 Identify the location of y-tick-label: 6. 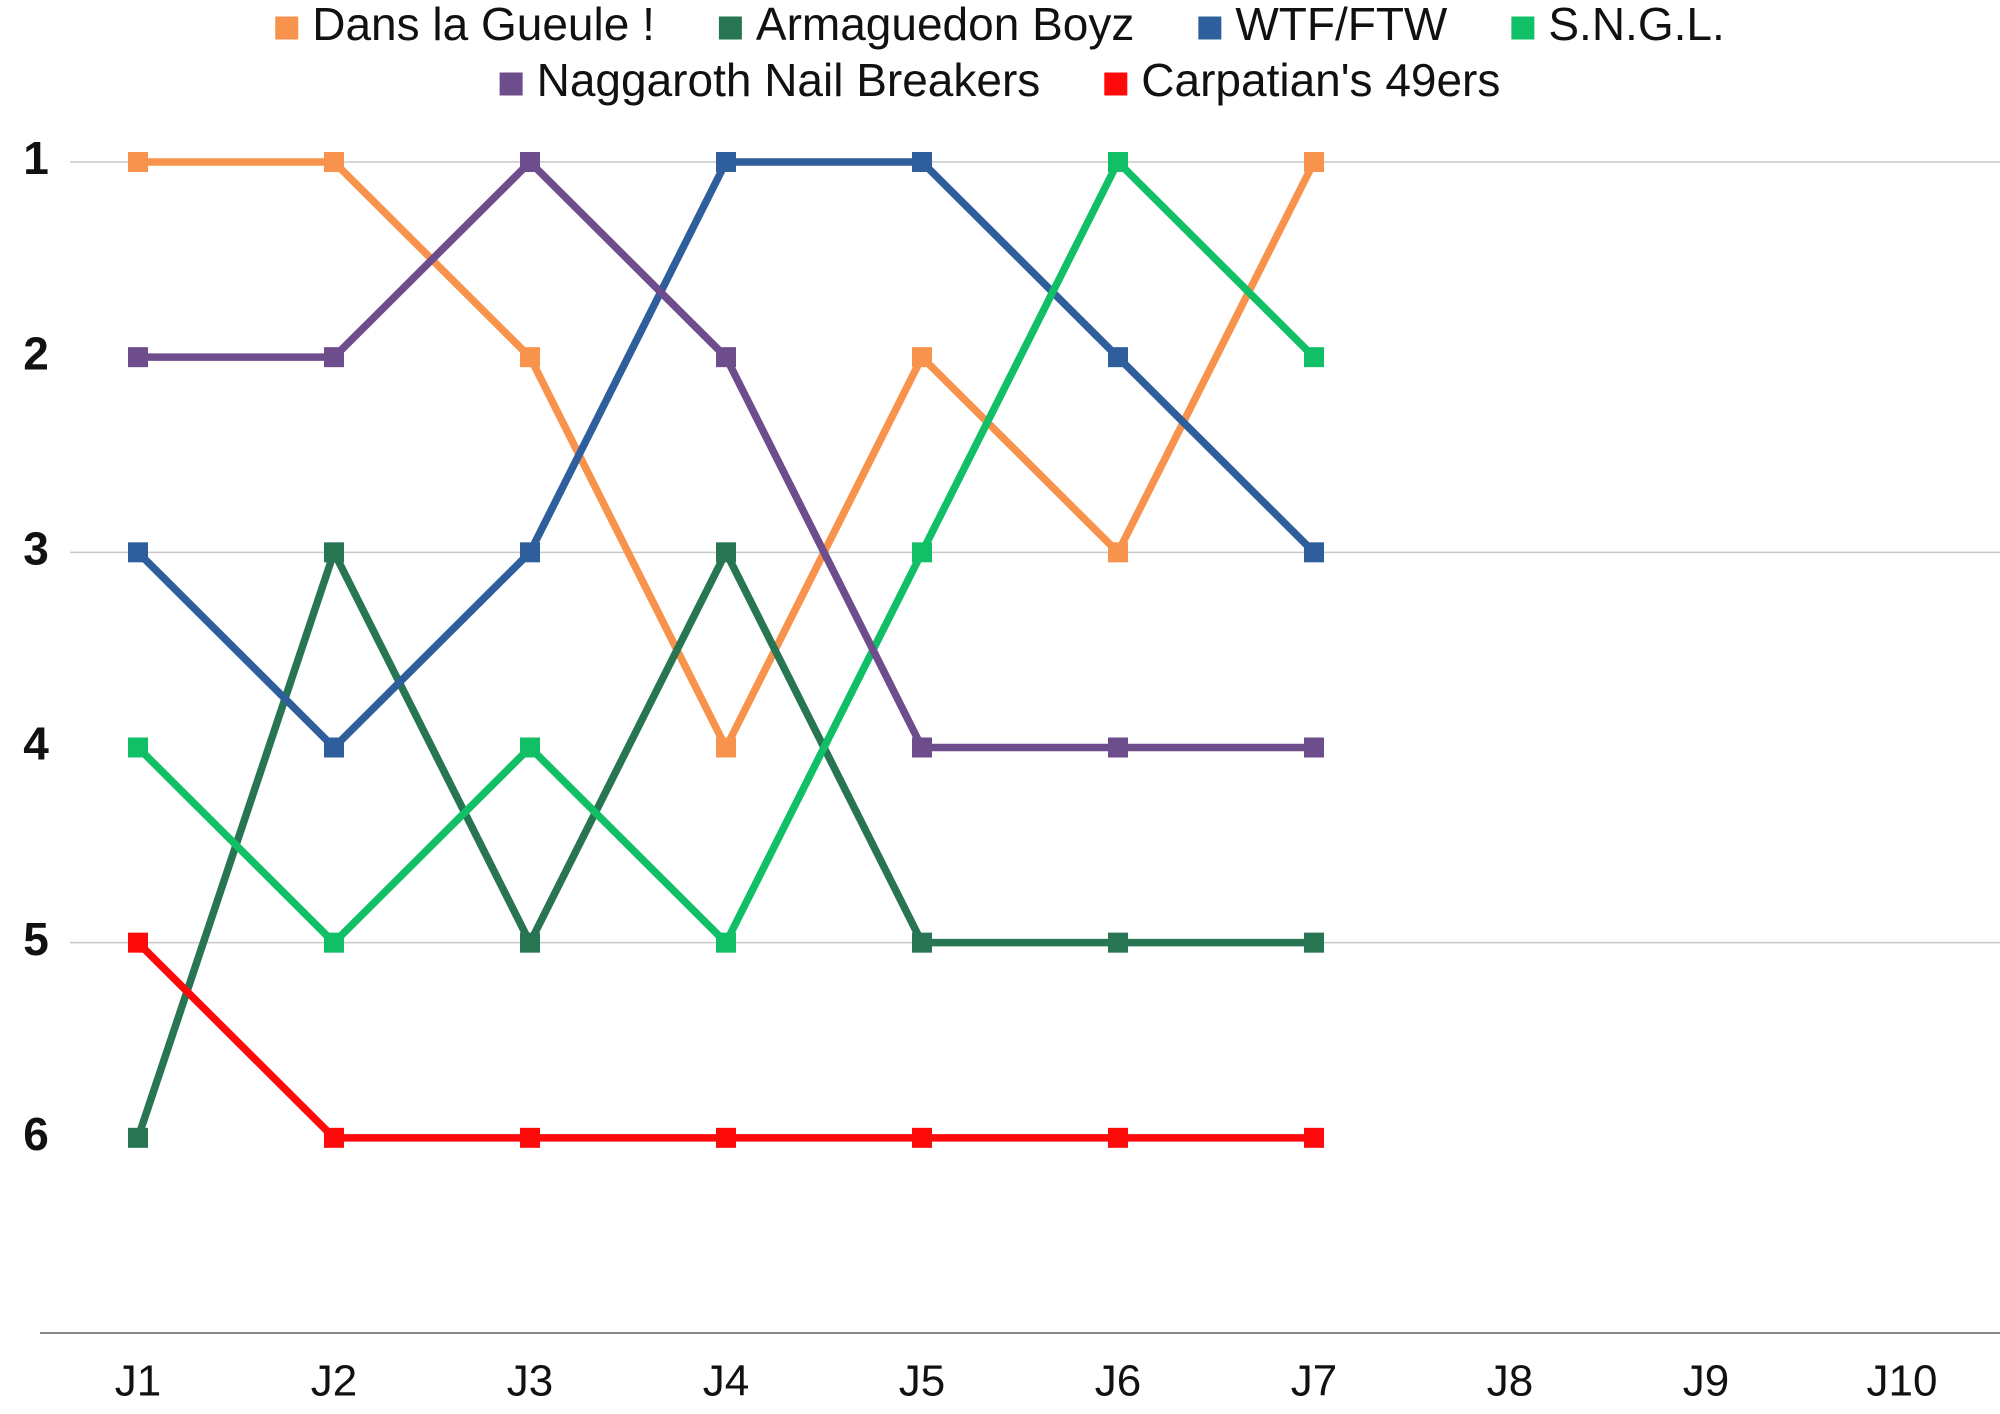
(36, 1134).